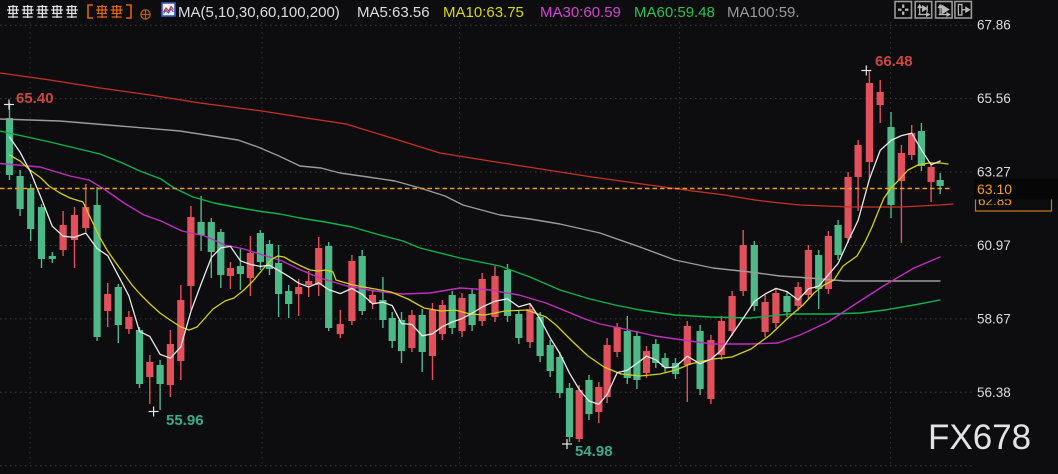 This screenshot has width=1058, height=474. What do you see at coordinates (994, 318) in the screenshot?
I see `svg-text: 58.67` at bounding box center [994, 318].